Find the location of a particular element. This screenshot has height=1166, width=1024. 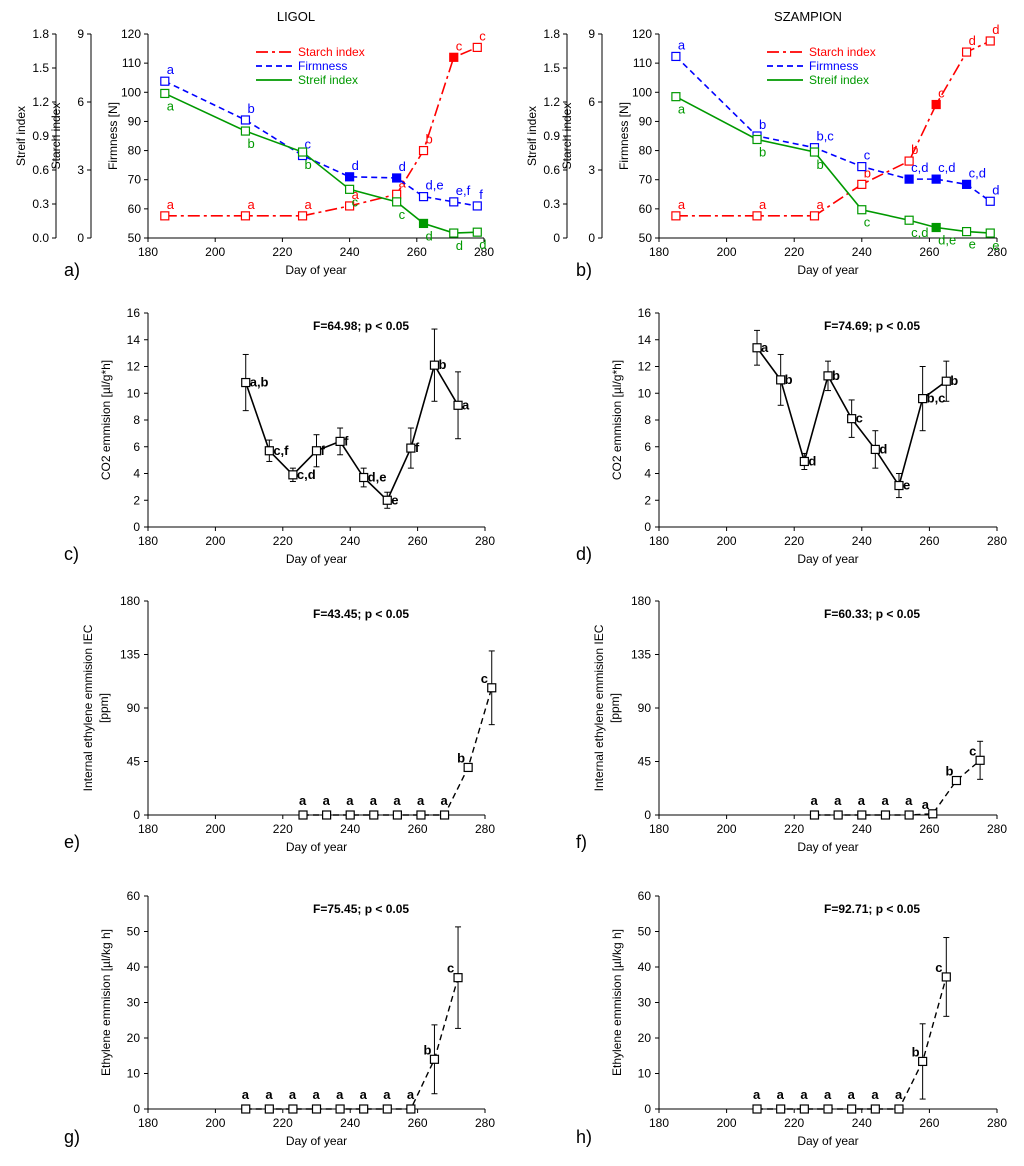

y-tick-label: 4 is located at coordinates (136, 474).